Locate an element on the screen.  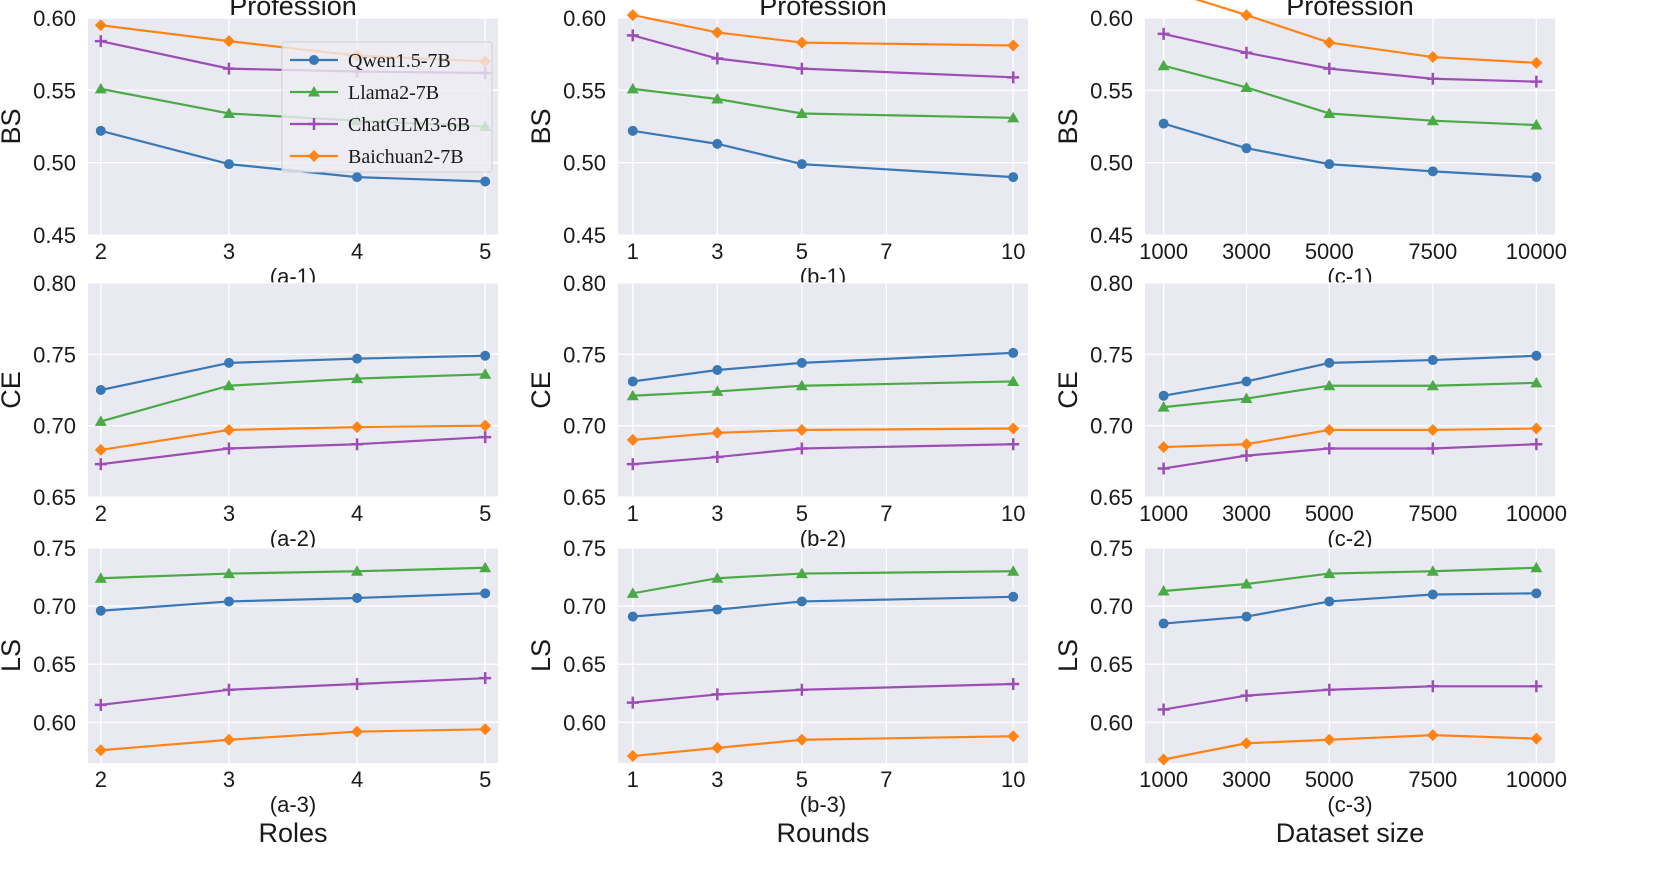
x-tick-label: 5 is located at coordinates (802, 779).